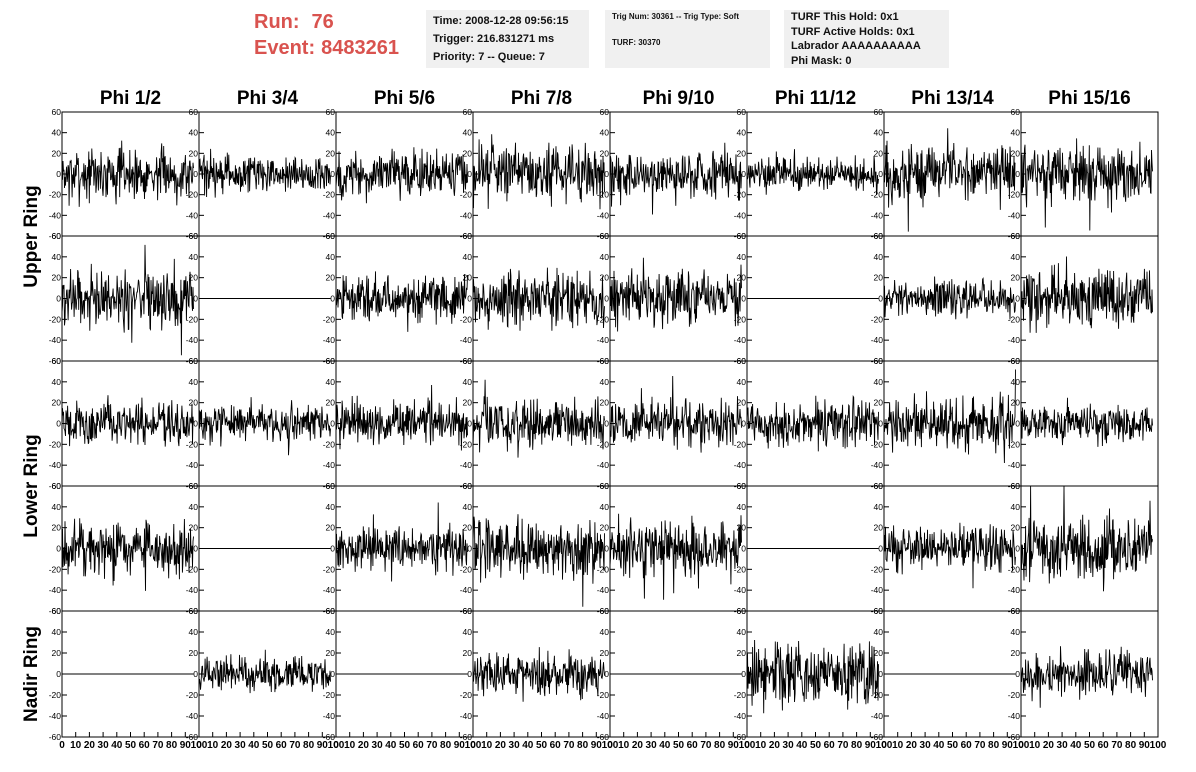 Image resolution: width=1196 pixels, height=772 pixels. What do you see at coordinates (31, 485) in the screenshot?
I see `row-group-label: Lower Ring` at bounding box center [31, 485].